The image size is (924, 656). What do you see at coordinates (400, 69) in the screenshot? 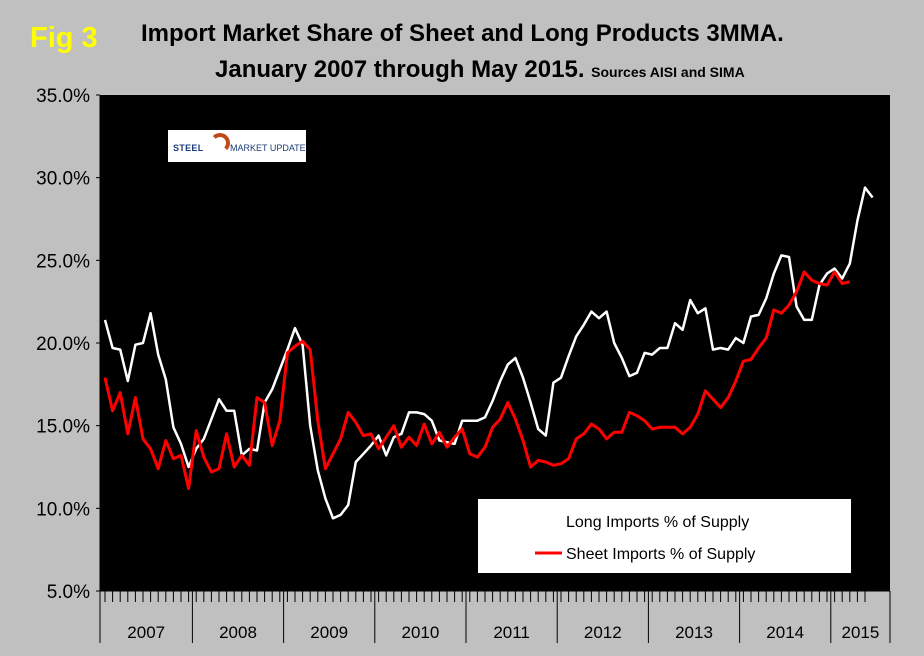
I see `chart-title-line2-main: January 2007 through May 2015.` at bounding box center [400, 69].